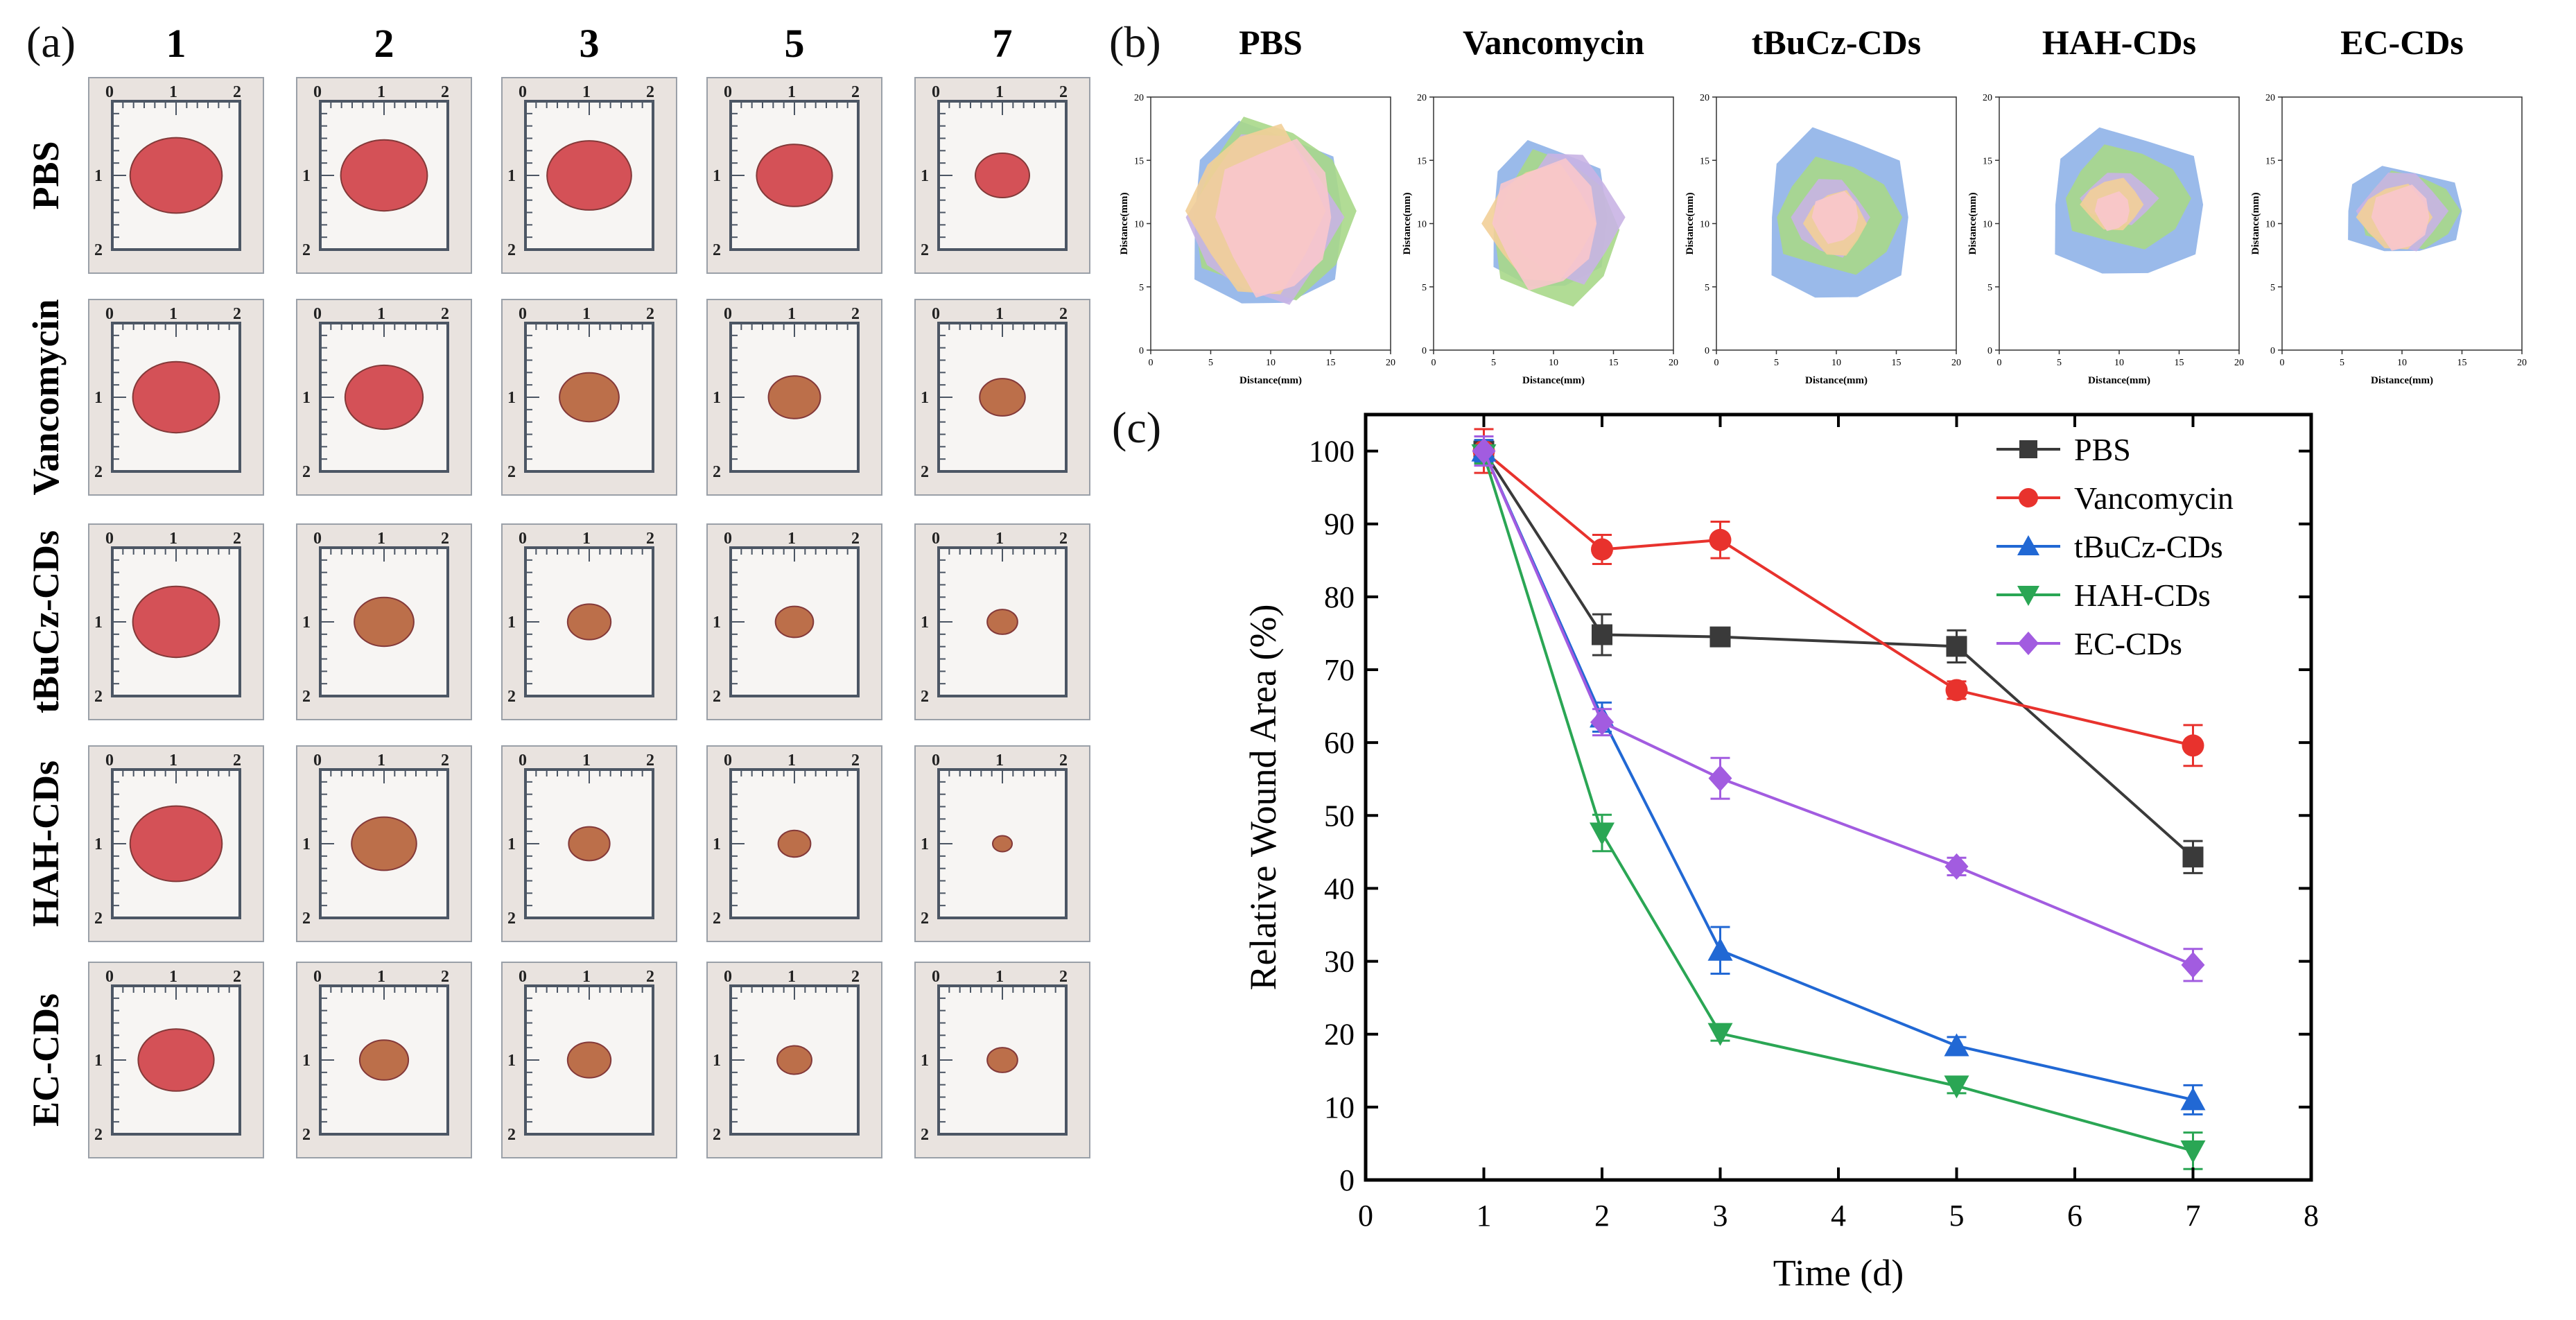 The width and height of the screenshot is (2576, 1320). What do you see at coordinates (2028, 643) in the screenshot?
I see `legend-marker` at bounding box center [2028, 643].